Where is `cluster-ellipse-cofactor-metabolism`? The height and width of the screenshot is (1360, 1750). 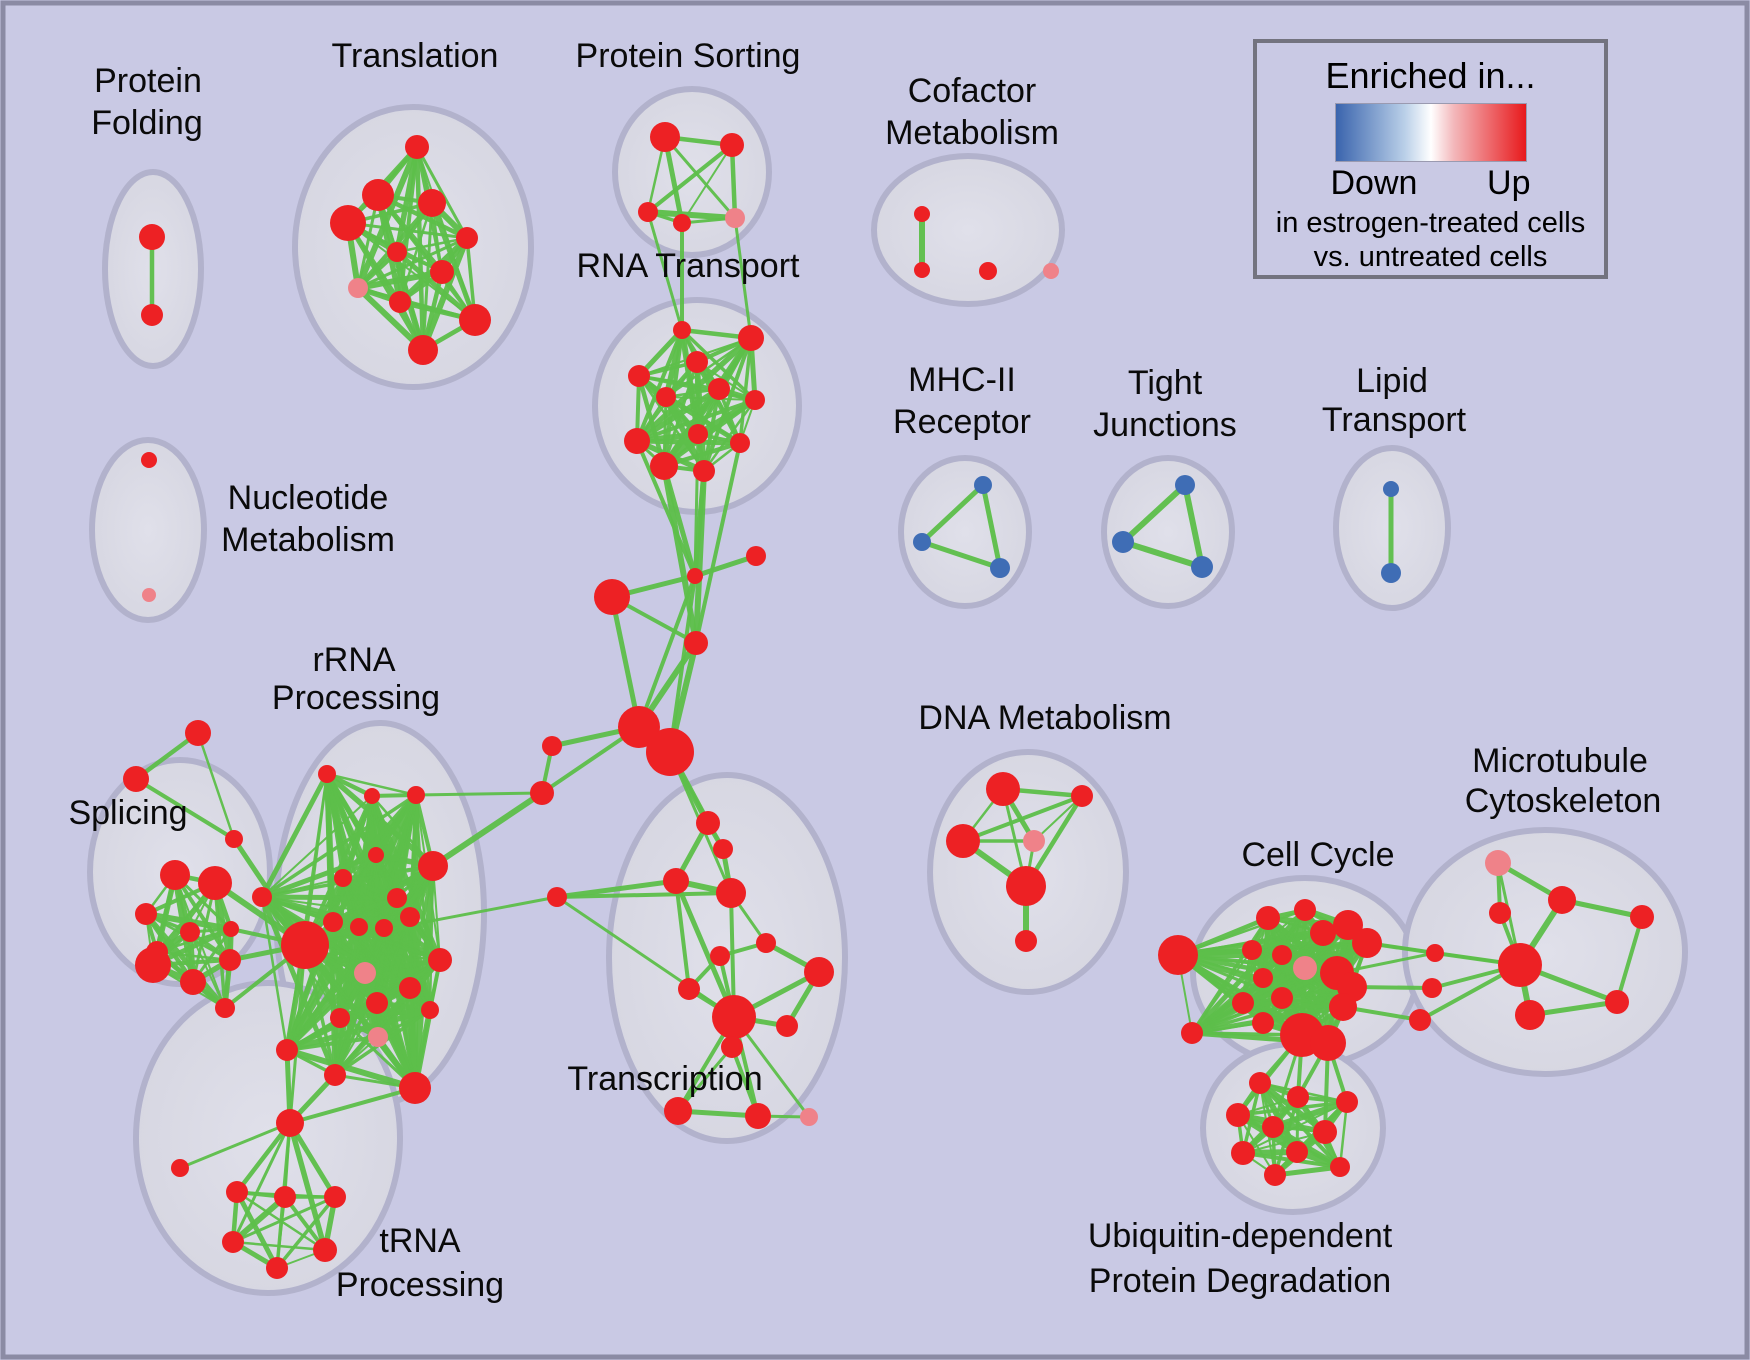 cluster-ellipse-cofactor-metabolism is located at coordinates (968, 230).